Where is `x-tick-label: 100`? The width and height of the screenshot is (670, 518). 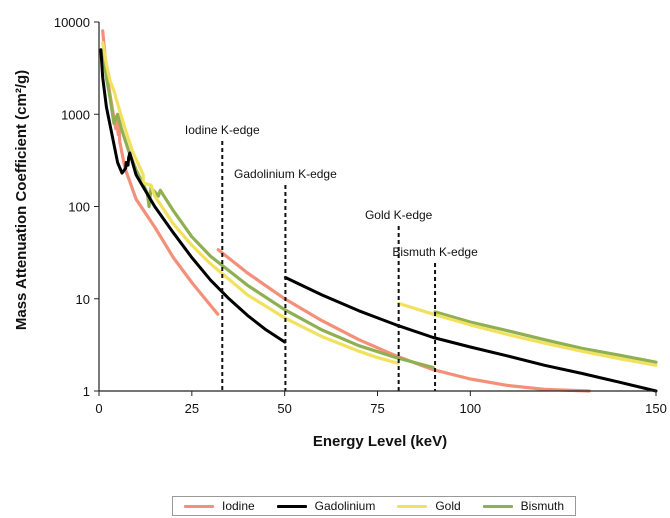 x-tick-label: 100 is located at coordinates (470, 408).